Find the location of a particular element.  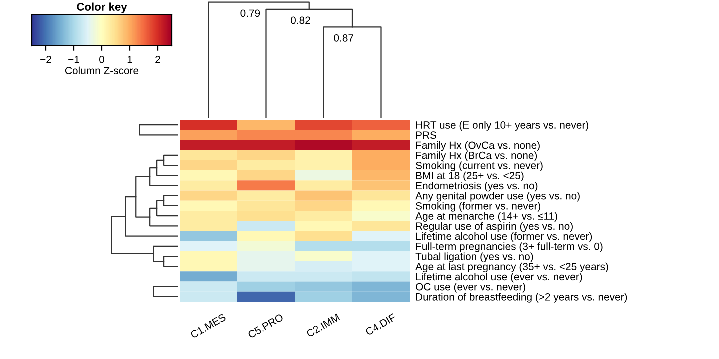

y-tick-label: Age at menarche (14+ vs. ≤11) is located at coordinates (487, 217).